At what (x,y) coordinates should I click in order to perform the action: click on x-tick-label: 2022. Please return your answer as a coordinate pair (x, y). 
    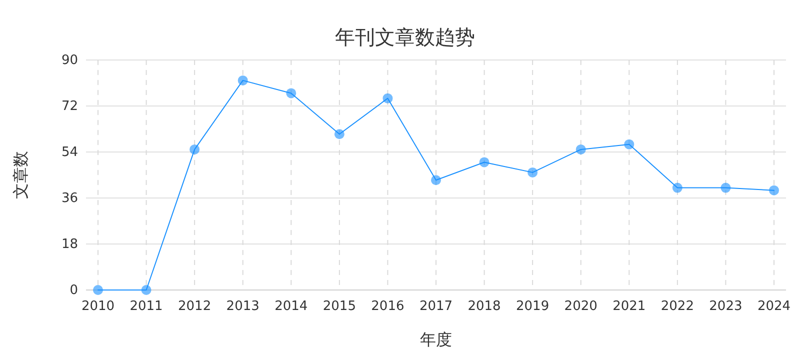
    Looking at the image, I should click on (677, 306).